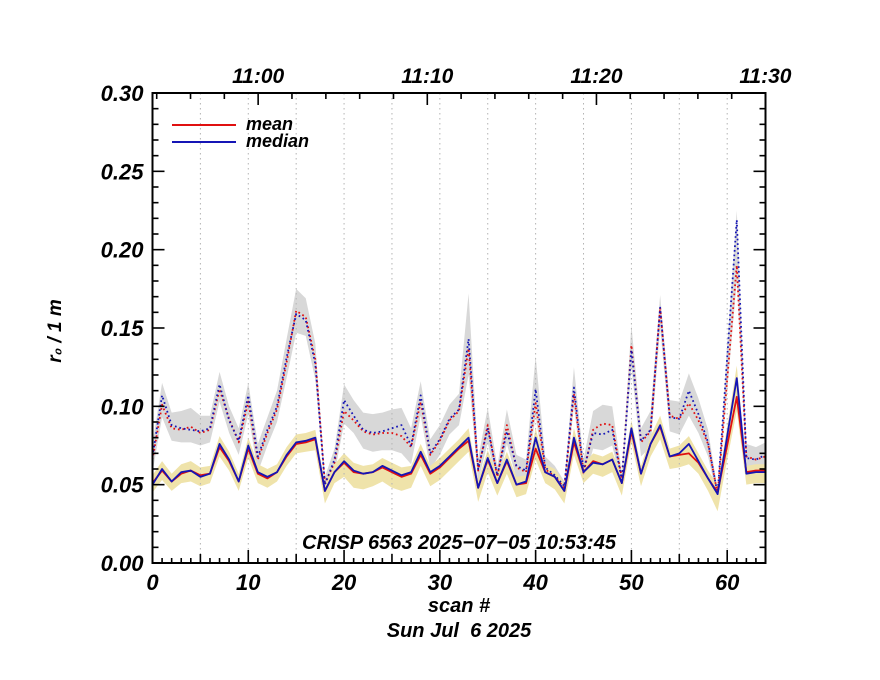 This screenshot has height=680, width=880. What do you see at coordinates (596, 76) in the screenshot?
I see `time-tick-label: 11:20` at bounding box center [596, 76].